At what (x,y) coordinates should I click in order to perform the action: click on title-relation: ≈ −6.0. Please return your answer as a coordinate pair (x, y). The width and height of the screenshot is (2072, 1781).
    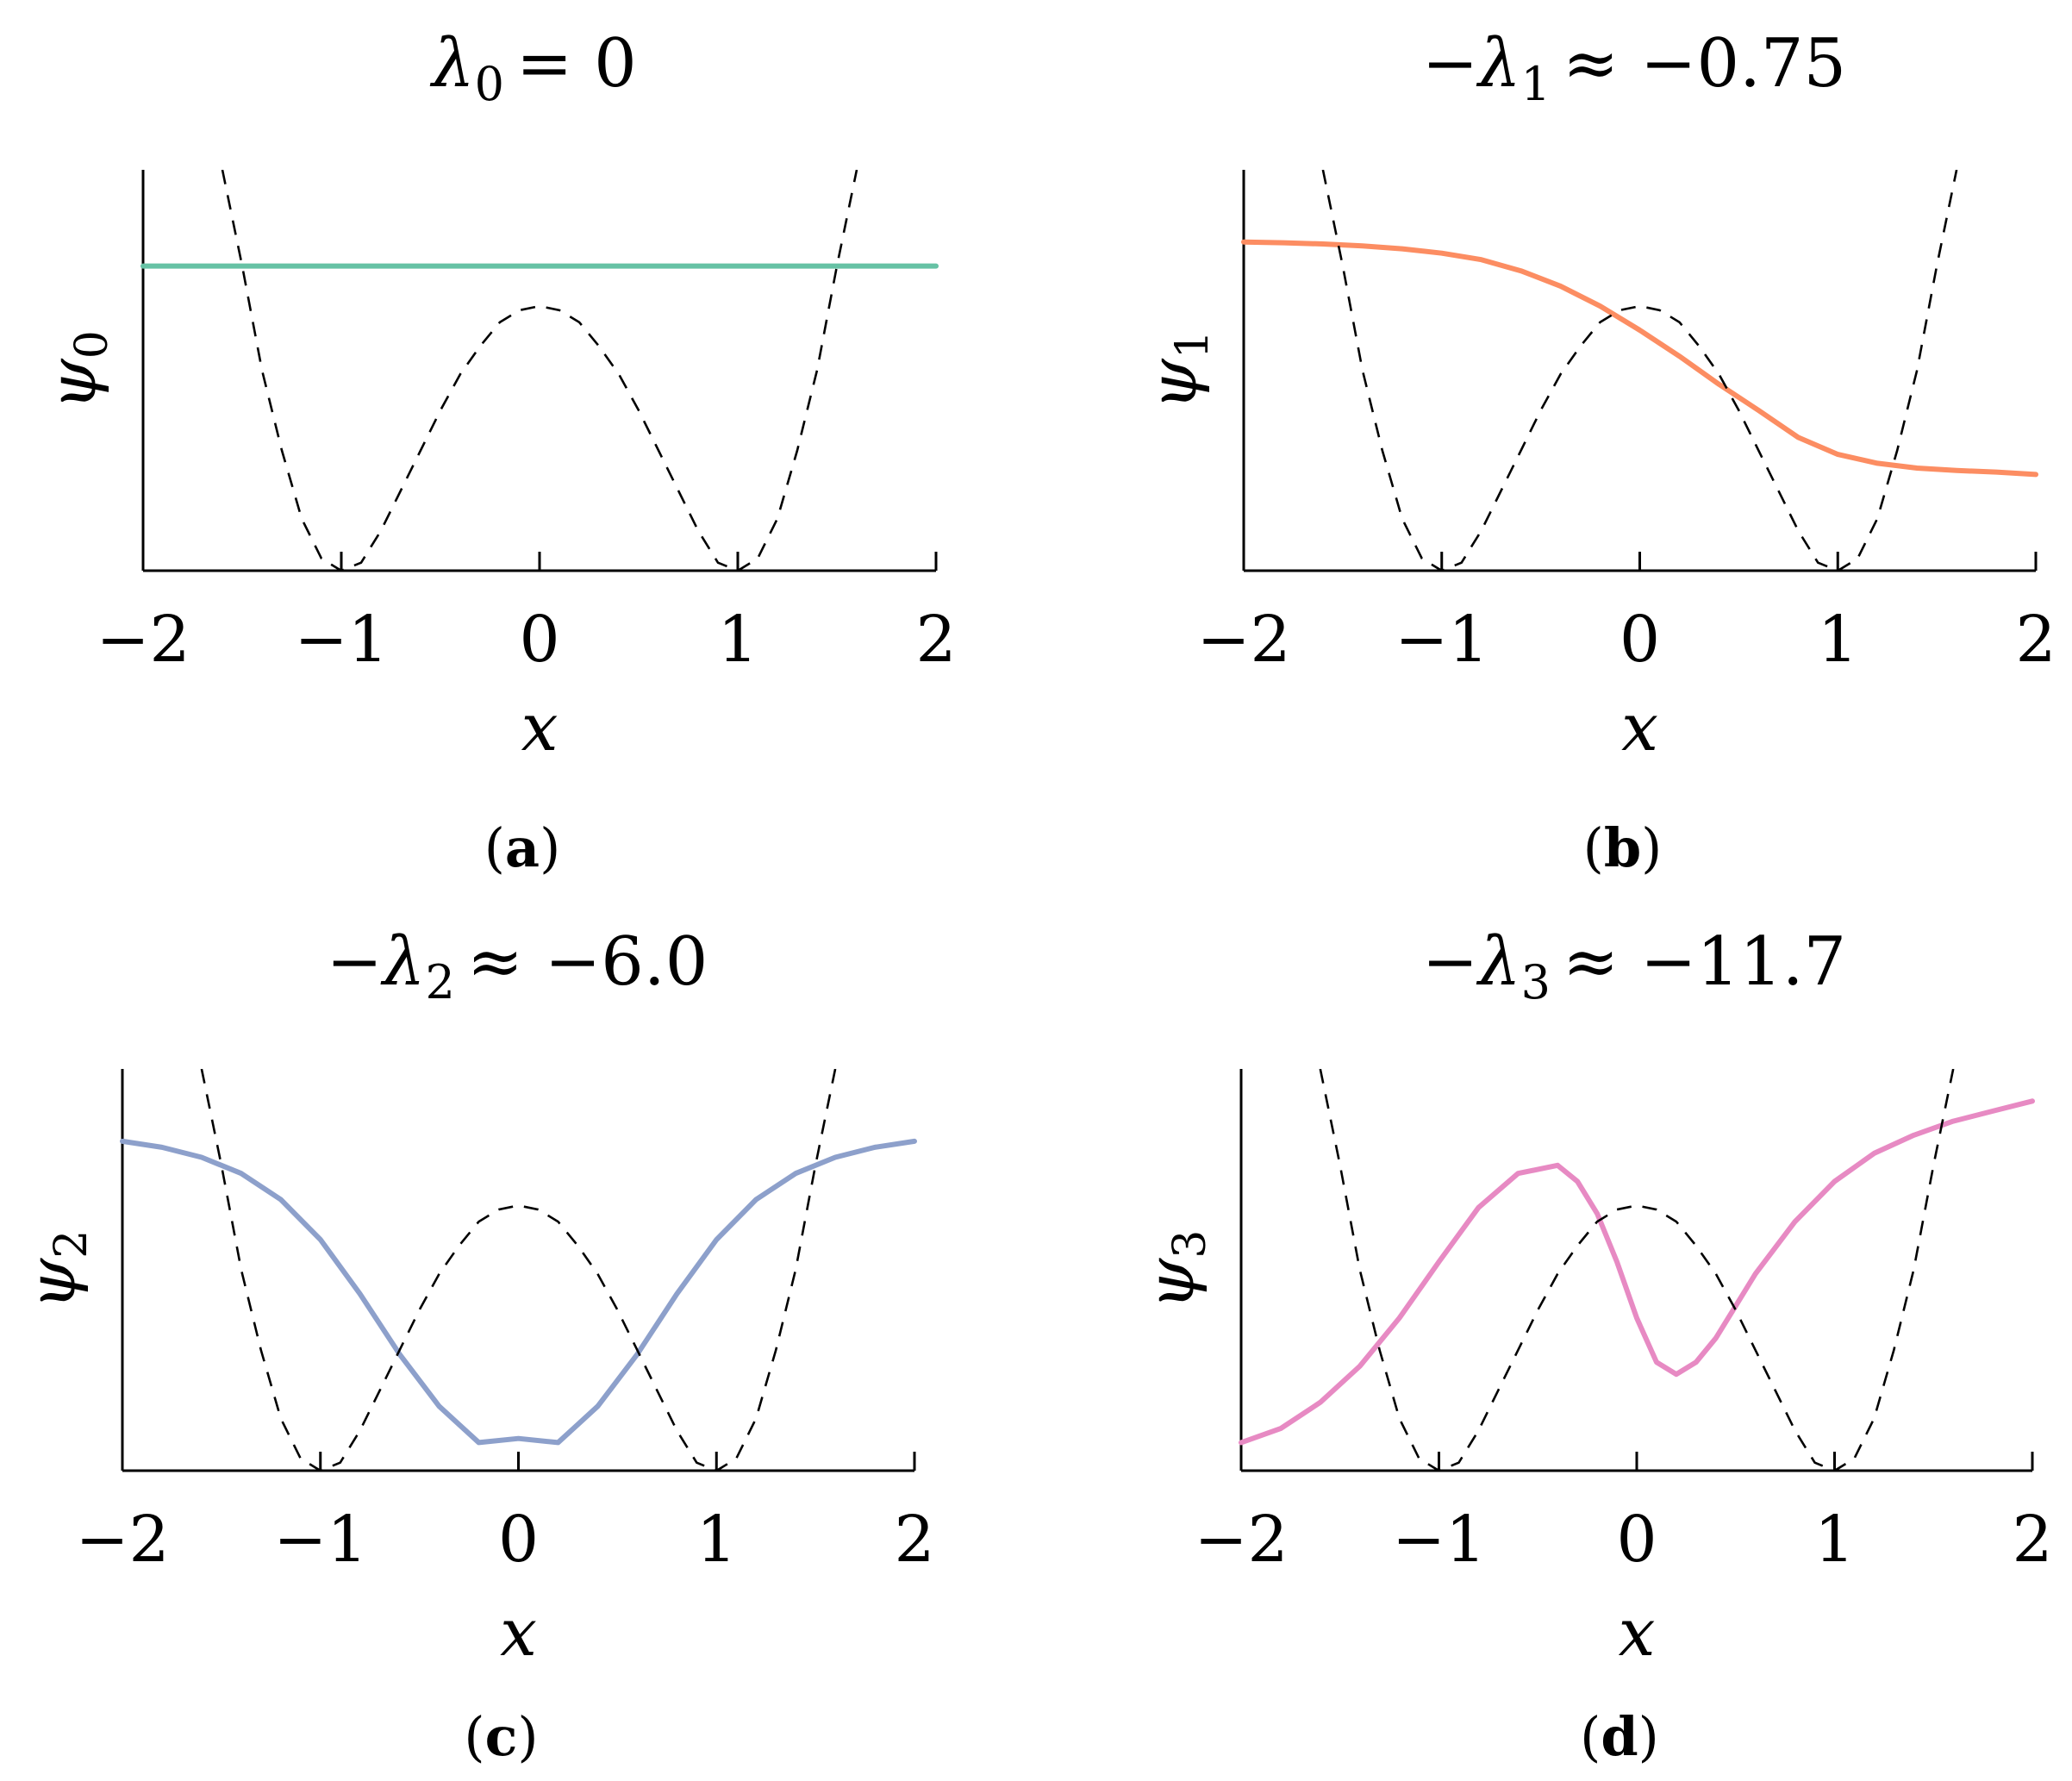
    Looking at the image, I should click on (587, 962).